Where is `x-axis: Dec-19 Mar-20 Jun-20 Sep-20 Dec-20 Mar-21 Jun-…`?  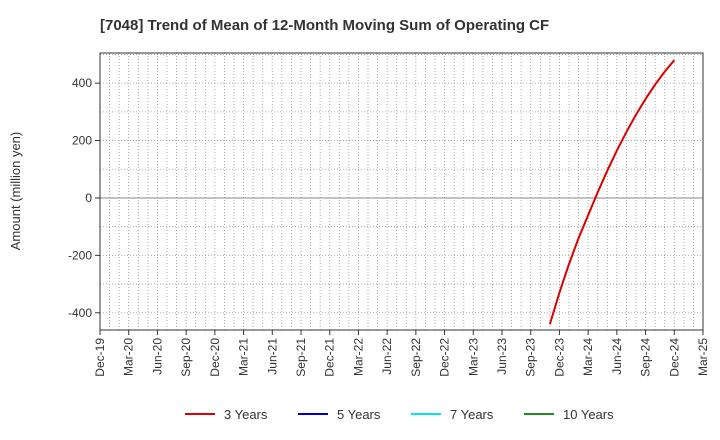 x-axis: Dec-19 Mar-20 Jun-20 Sep-20 Dec-20 Mar-21 Jun-… is located at coordinates (401, 353).